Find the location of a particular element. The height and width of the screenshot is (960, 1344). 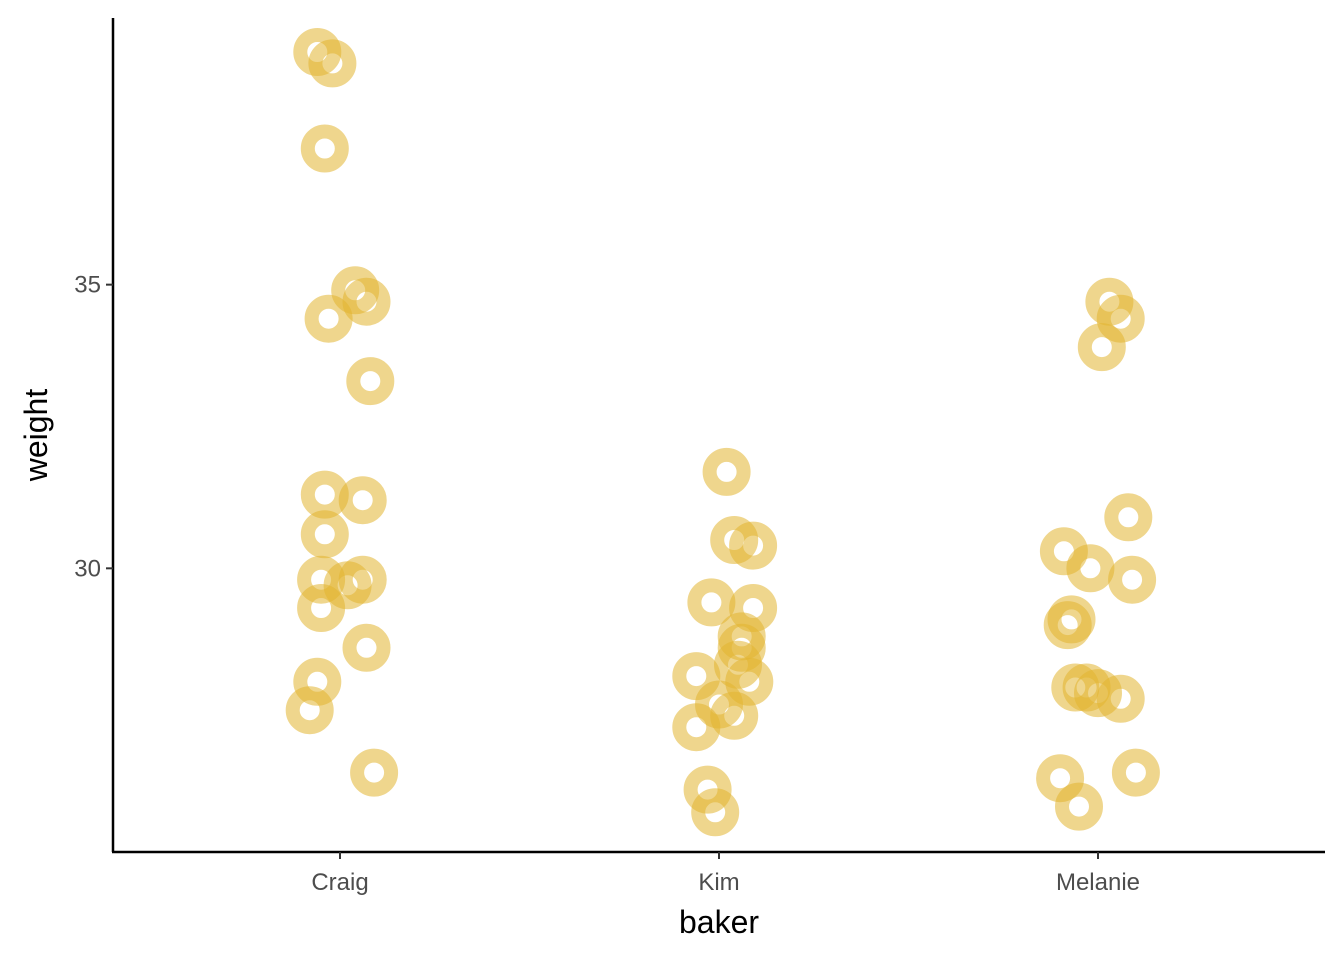

x-tick-label: Melanie is located at coordinates (1098, 882).